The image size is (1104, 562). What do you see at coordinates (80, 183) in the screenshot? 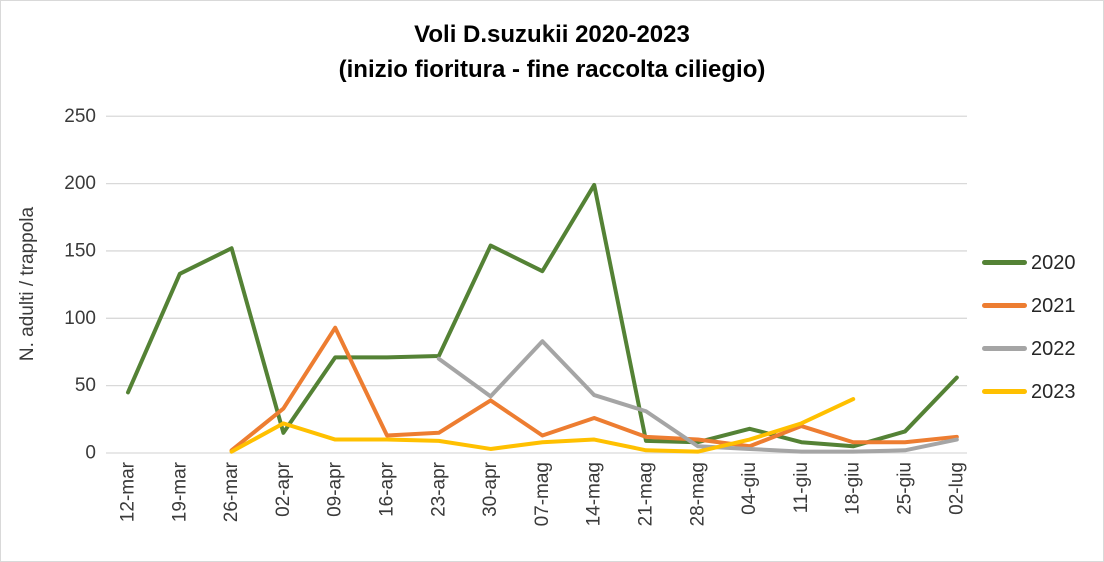
I see `y-tick-label: 200` at bounding box center [80, 183].